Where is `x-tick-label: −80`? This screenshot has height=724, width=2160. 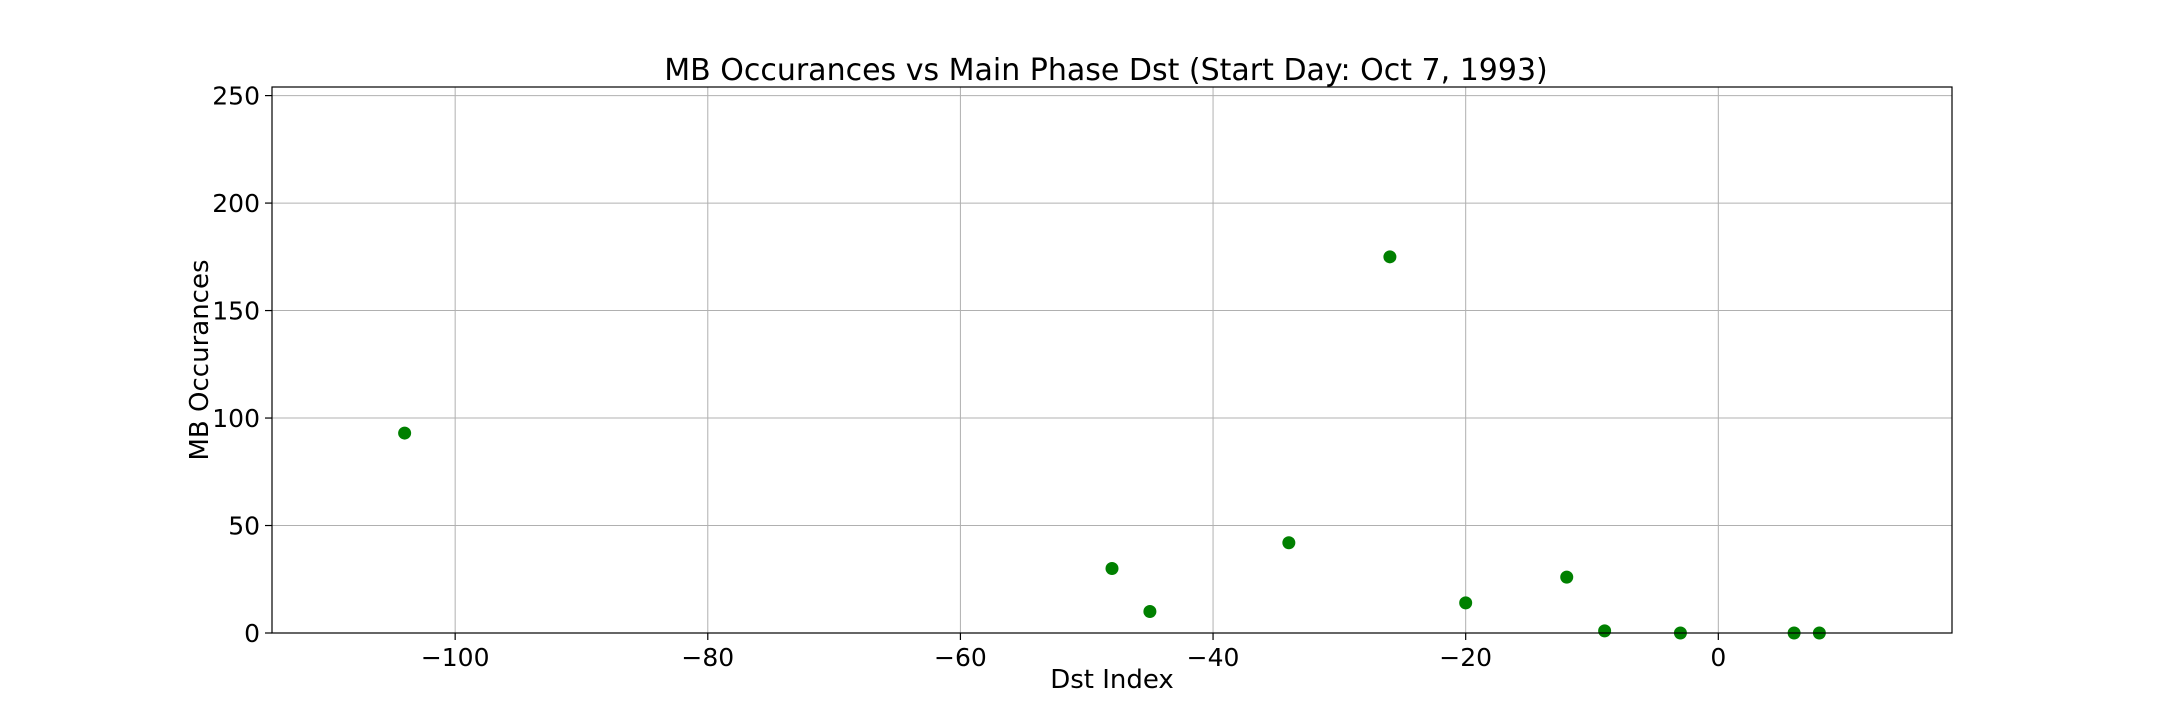 x-tick-label: −80 is located at coordinates (707, 657).